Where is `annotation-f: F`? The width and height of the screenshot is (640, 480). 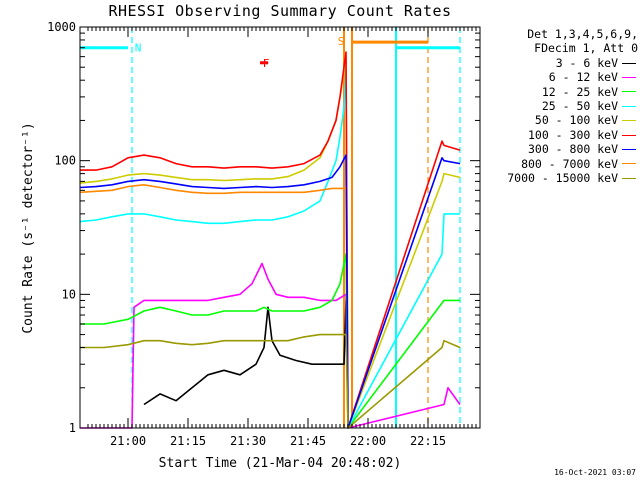
annotation-f: F is located at coordinates (266, 63).